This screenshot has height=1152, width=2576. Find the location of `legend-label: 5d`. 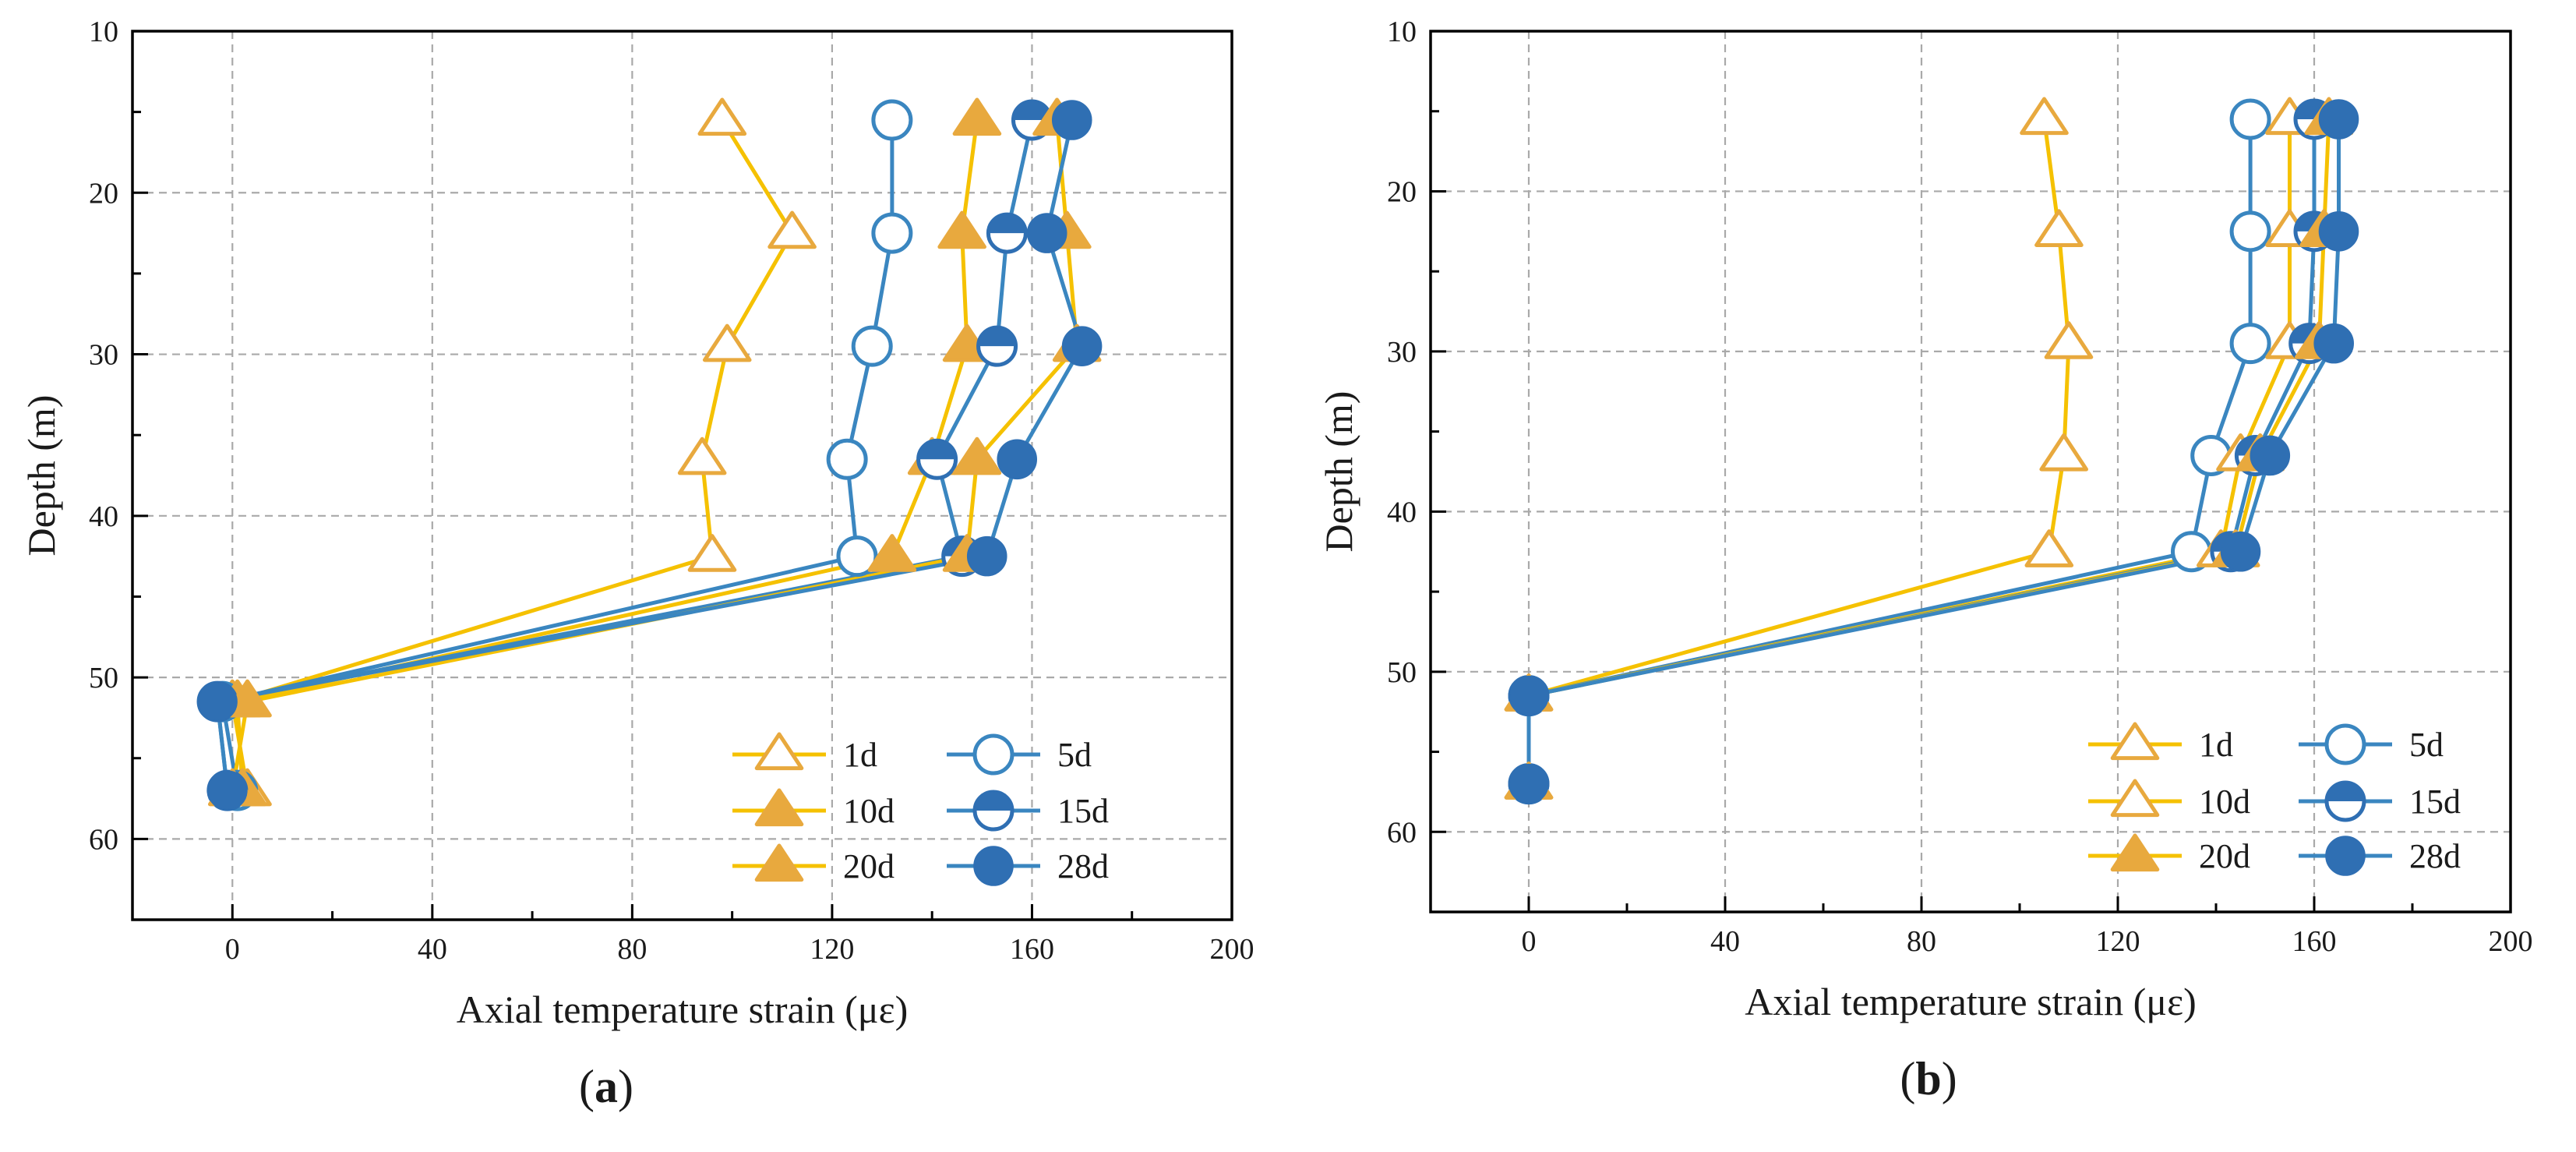

legend-label: 5d is located at coordinates (1074, 755).